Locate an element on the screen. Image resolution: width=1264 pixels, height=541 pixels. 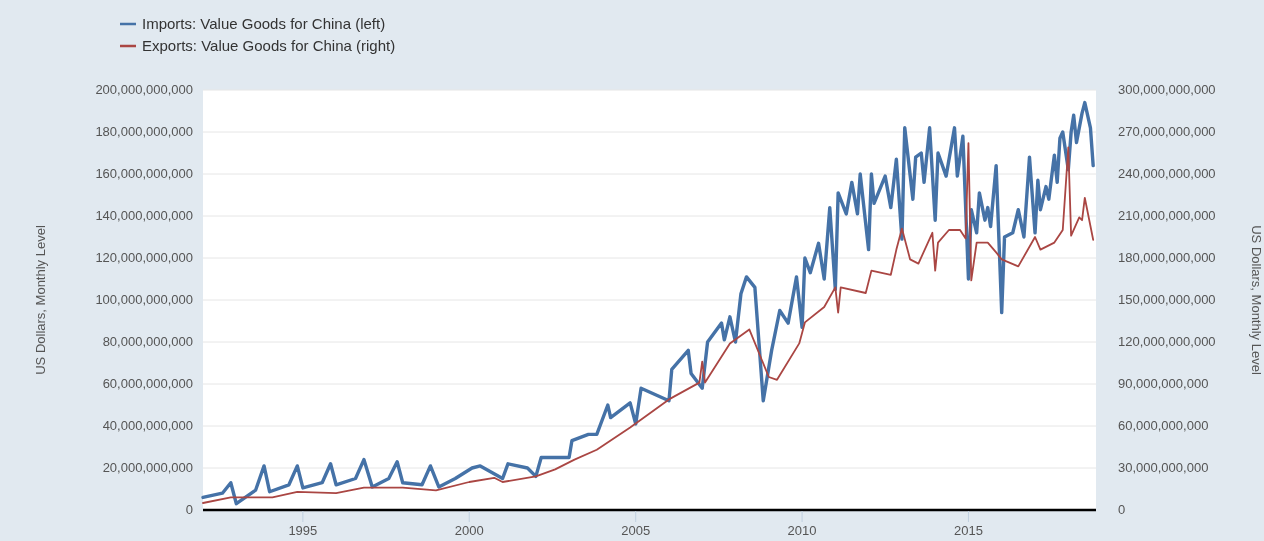
y-tick-label: 40,000,000,000 is located at coordinates (147, 425).